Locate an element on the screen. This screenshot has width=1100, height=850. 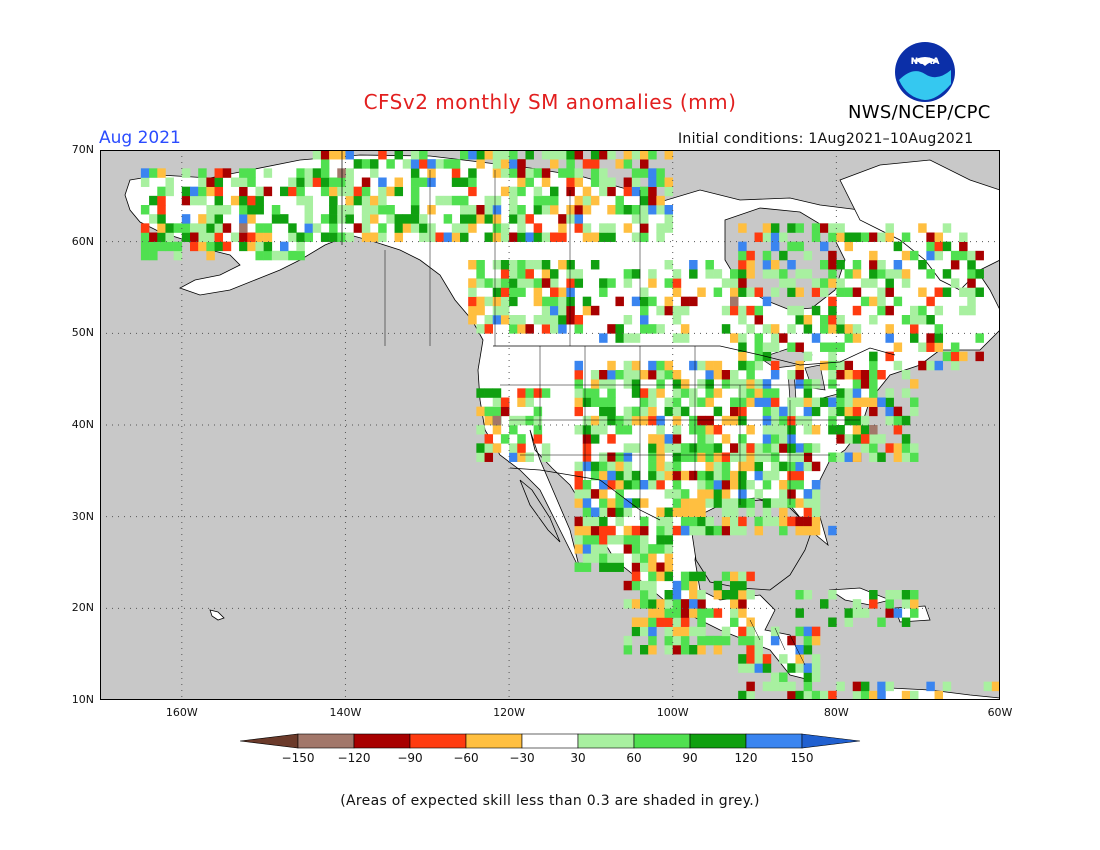
colorbar-tick-label: −90 is located at coordinates (410, 758).